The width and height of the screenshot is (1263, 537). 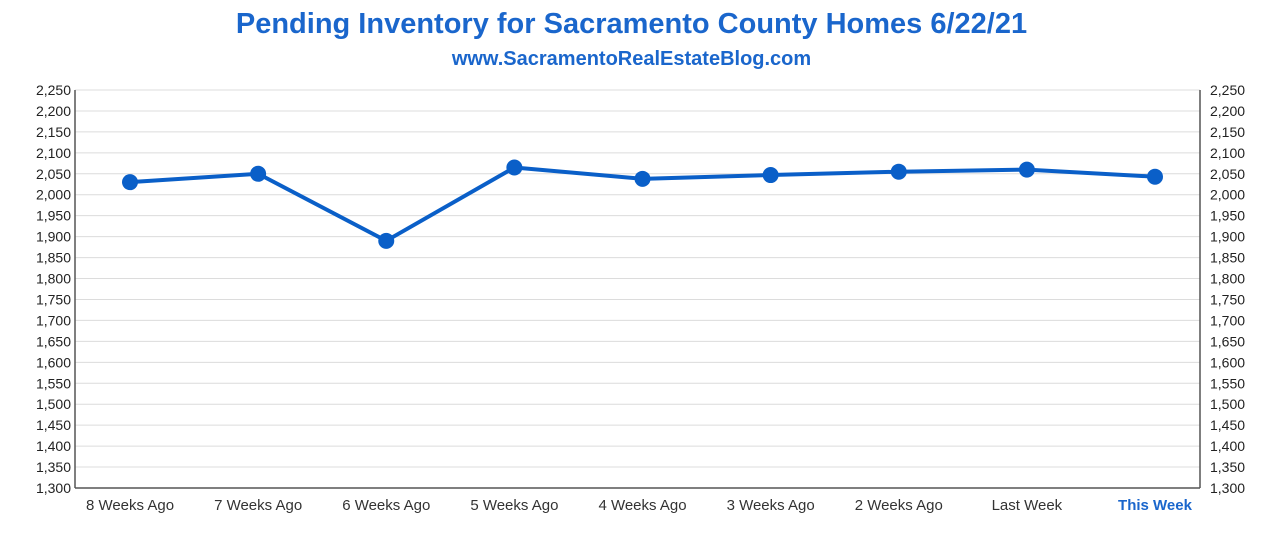 What do you see at coordinates (386, 505) in the screenshot?
I see `x-tick-label: 6 Weeks Ago` at bounding box center [386, 505].